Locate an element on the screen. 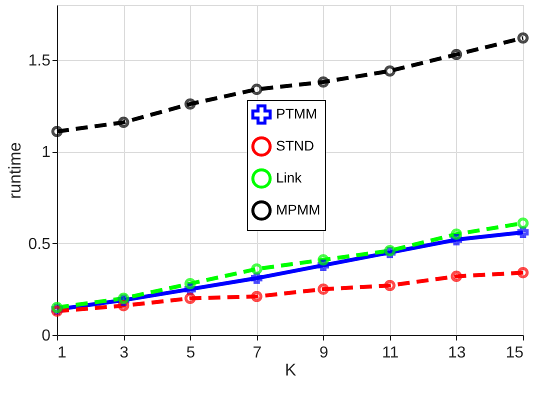 This screenshot has height=420, width=560. x-axis-title: K is located at coordinates (290, 370).